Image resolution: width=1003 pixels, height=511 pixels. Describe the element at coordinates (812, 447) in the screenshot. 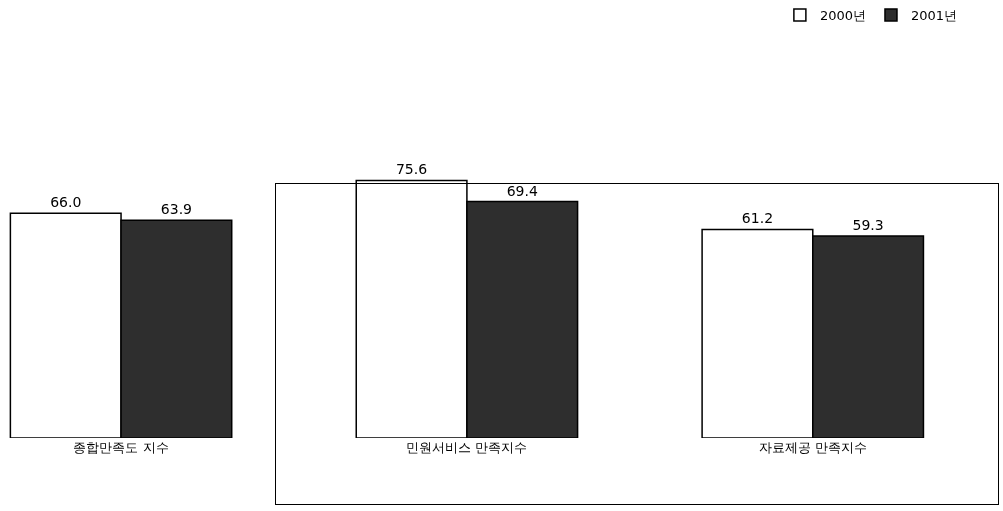

I see `x-tick-label: 자료제공 만족지수` at that location.